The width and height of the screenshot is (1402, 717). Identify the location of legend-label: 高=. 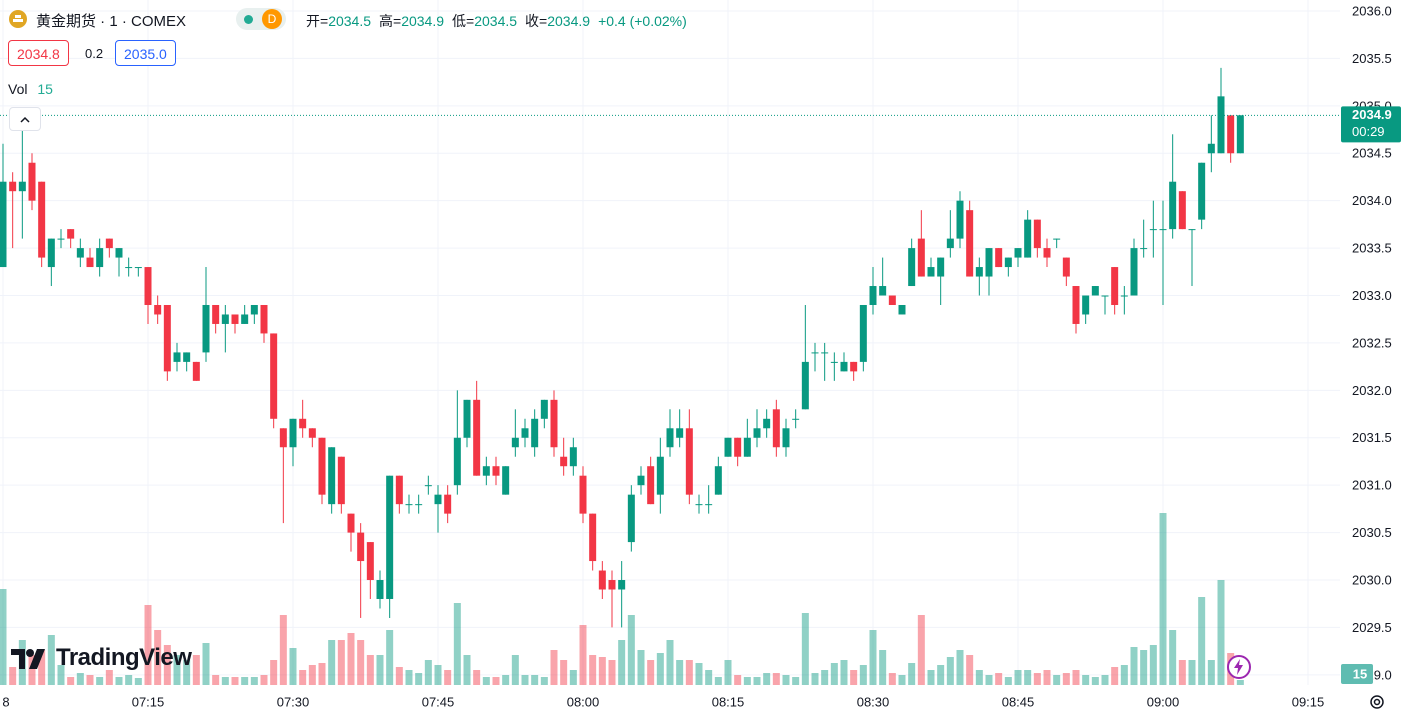
(390, 21).